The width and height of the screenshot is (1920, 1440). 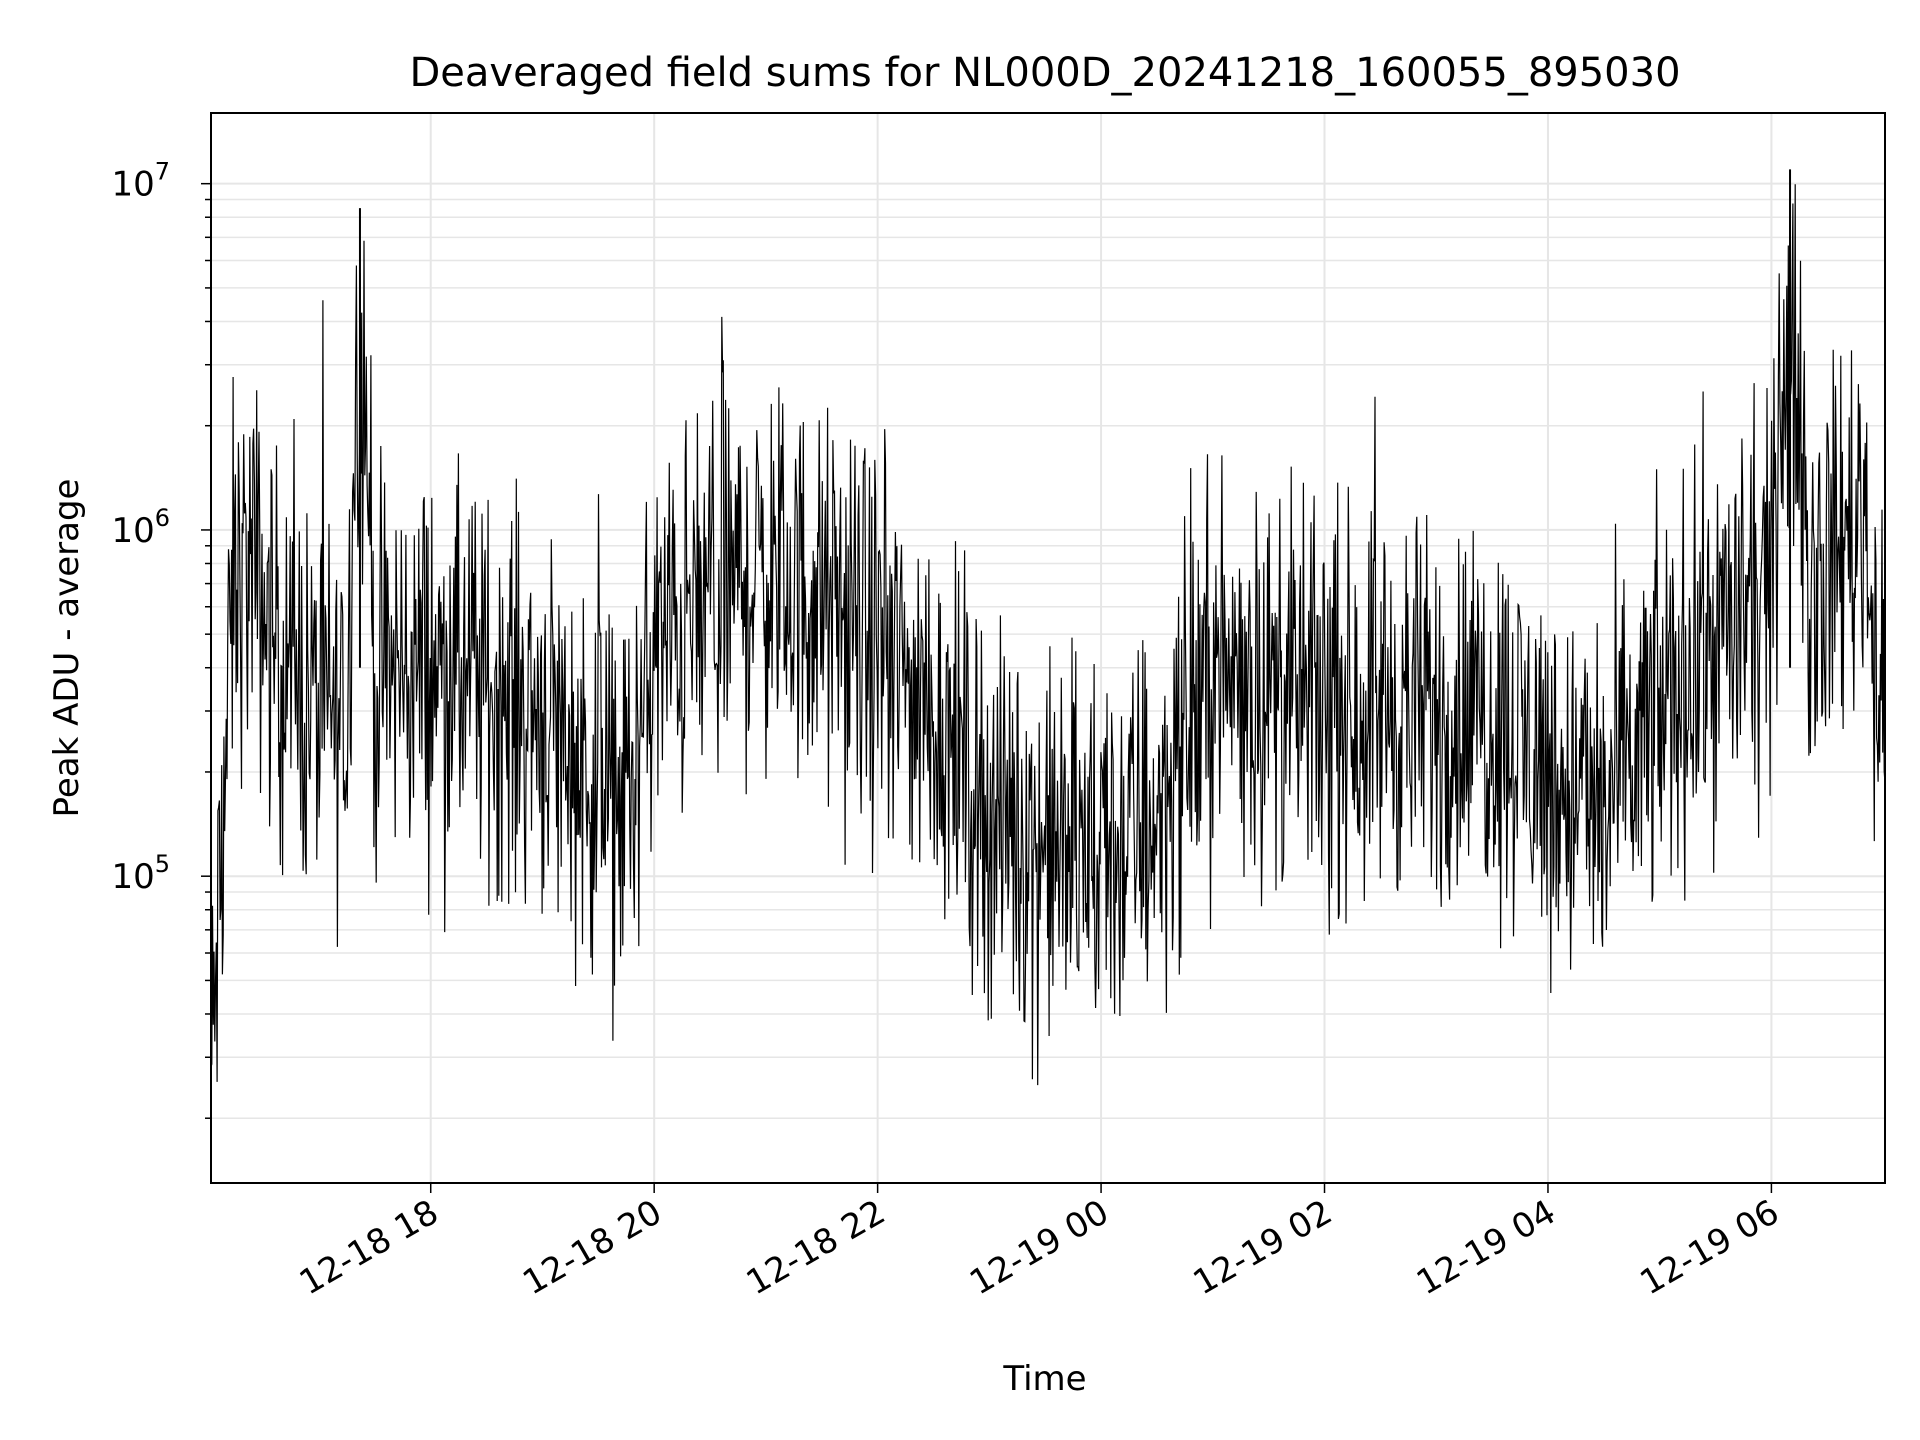 I want to click on y-tick-label: 10⁷, so click(x=140, y=181).